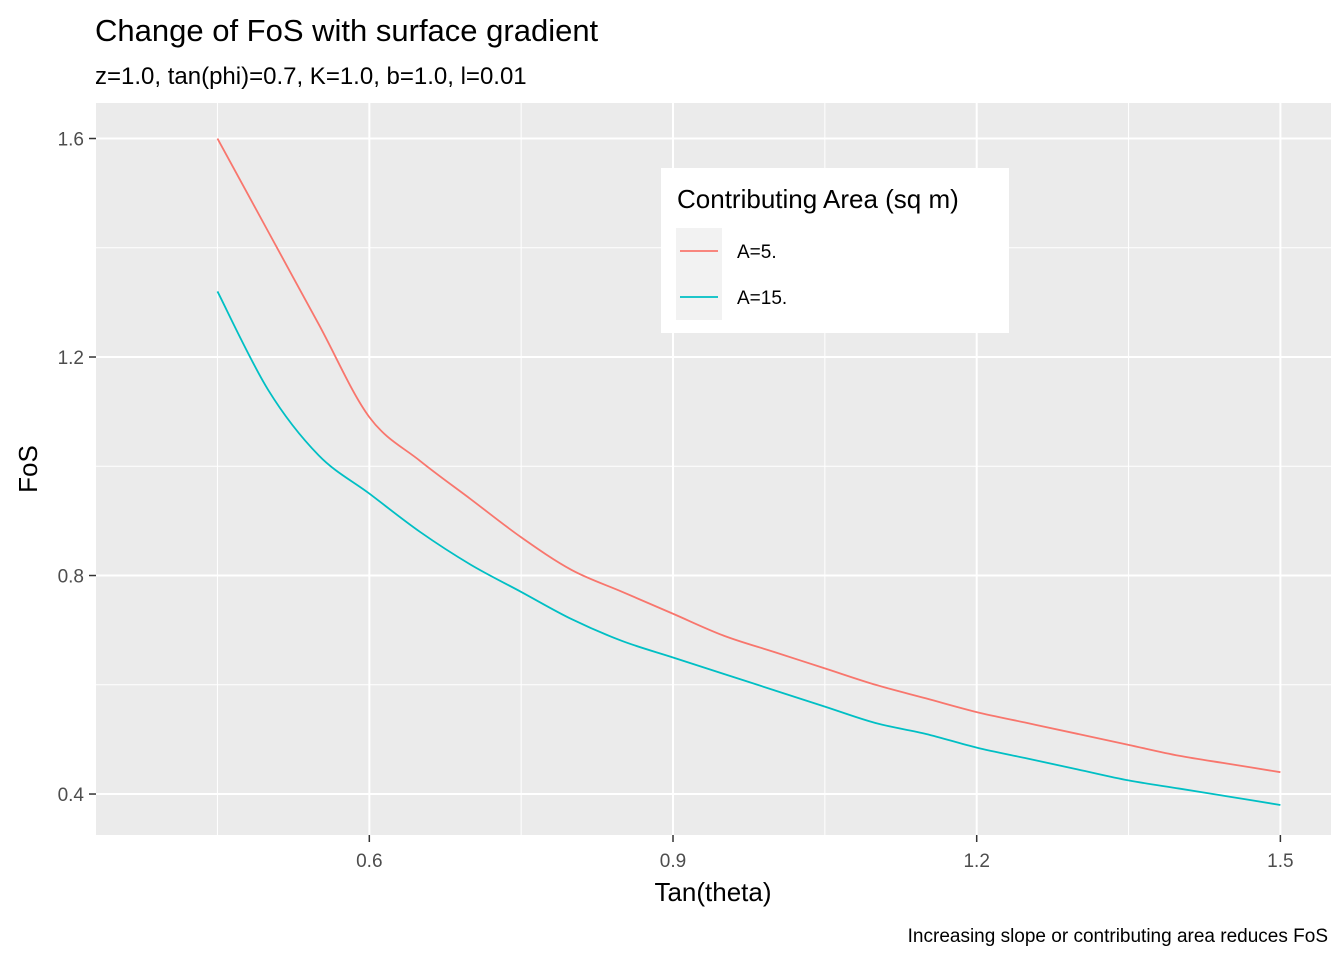  Describe the element at coordinates (71, 577) in the screenshot. I see `y-tick-label-1: 0.8` at that location.